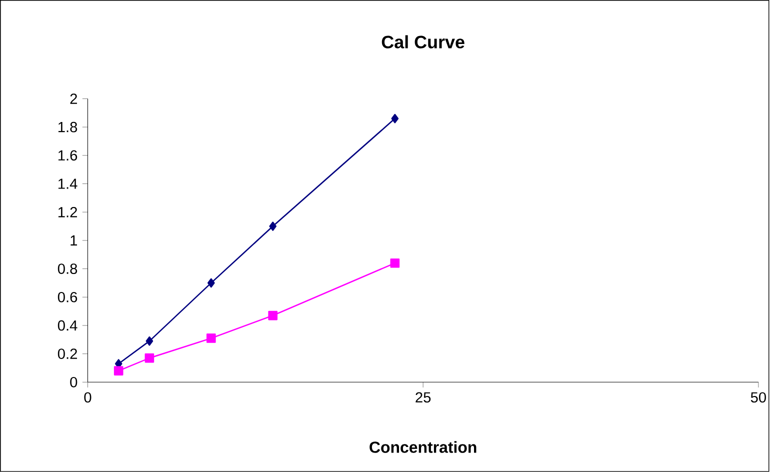  Describe the element at coordinates (423, 447) in the screenshot. I see `x-axis-title: Concentration` at that location.